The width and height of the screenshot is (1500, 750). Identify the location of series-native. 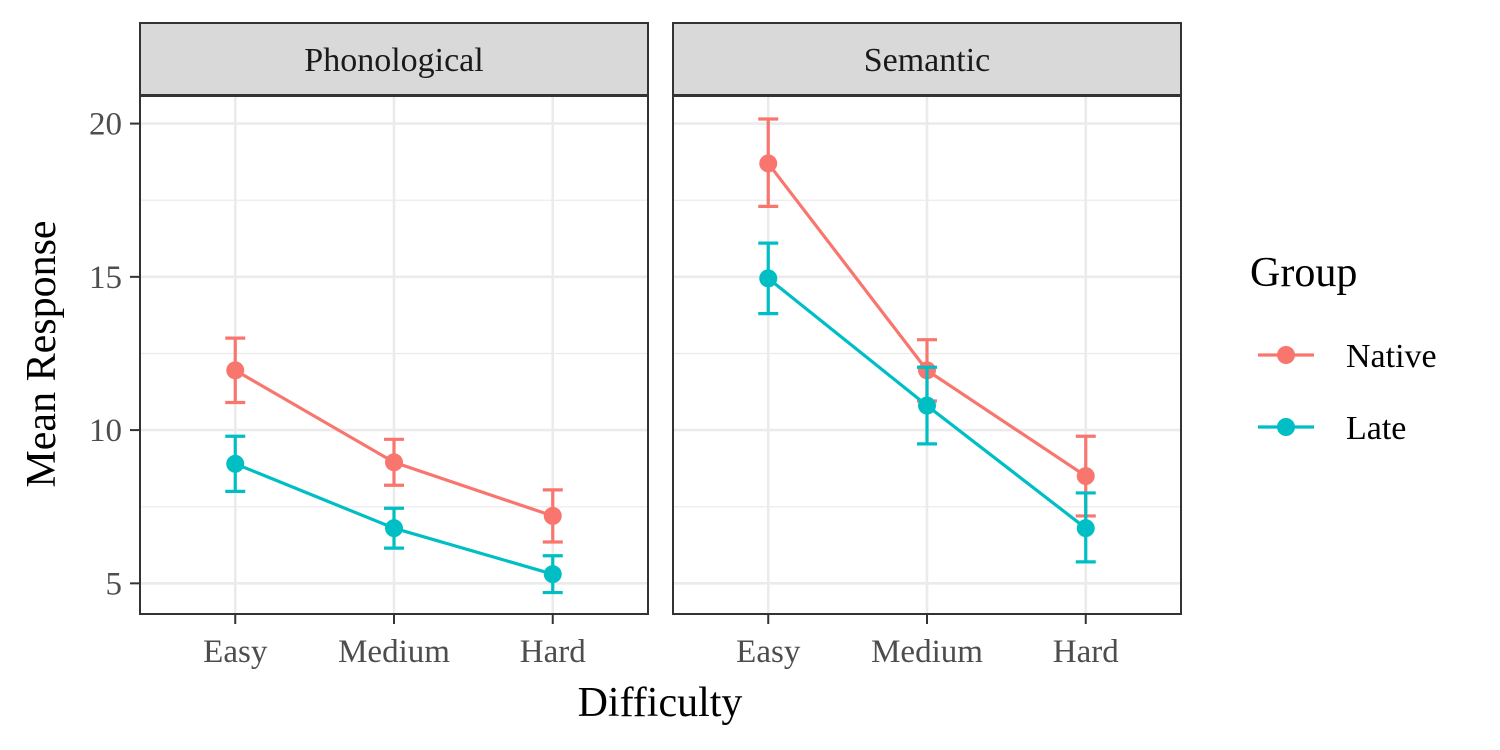
(394, 440).